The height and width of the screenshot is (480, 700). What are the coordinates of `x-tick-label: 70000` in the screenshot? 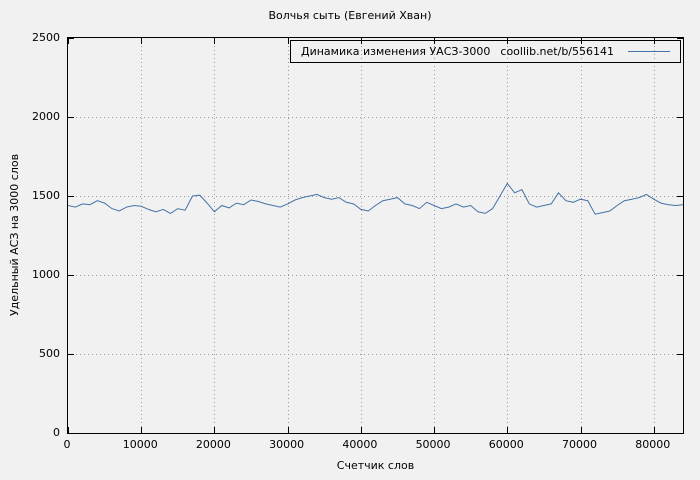 It's located at (579, 444).